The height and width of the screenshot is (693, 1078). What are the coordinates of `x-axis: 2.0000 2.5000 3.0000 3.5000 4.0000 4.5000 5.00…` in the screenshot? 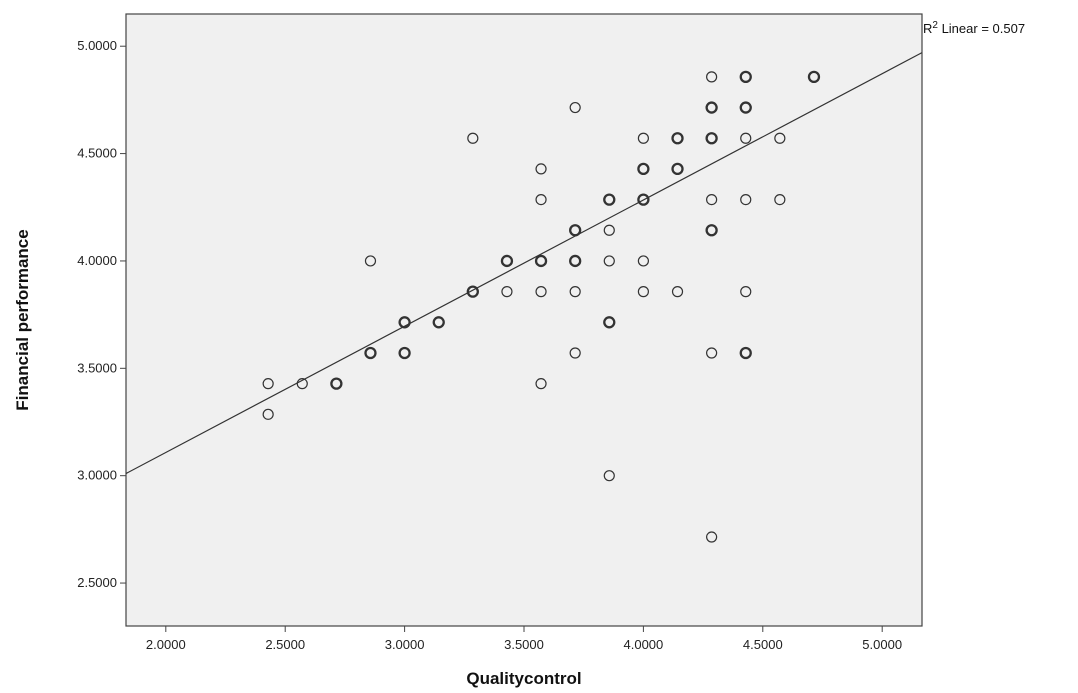 It's located at (524, 639).